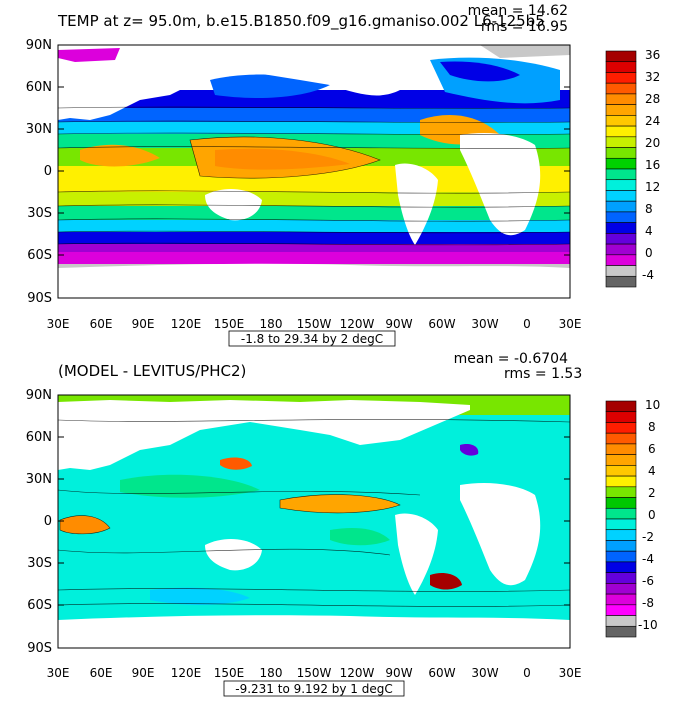 This screenshot has width=700, height=704. Describe the element at coordinates (518, 11) in the screenshot. I see `mean-label: mean = 14.62` at that location.